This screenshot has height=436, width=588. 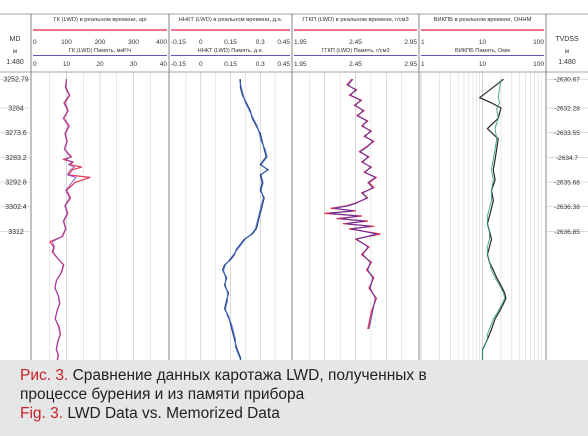 What do you see at coordinates (15, 62) in the screenshot?
I see `md-scale: 1:480` at bounding box center [15, 62].